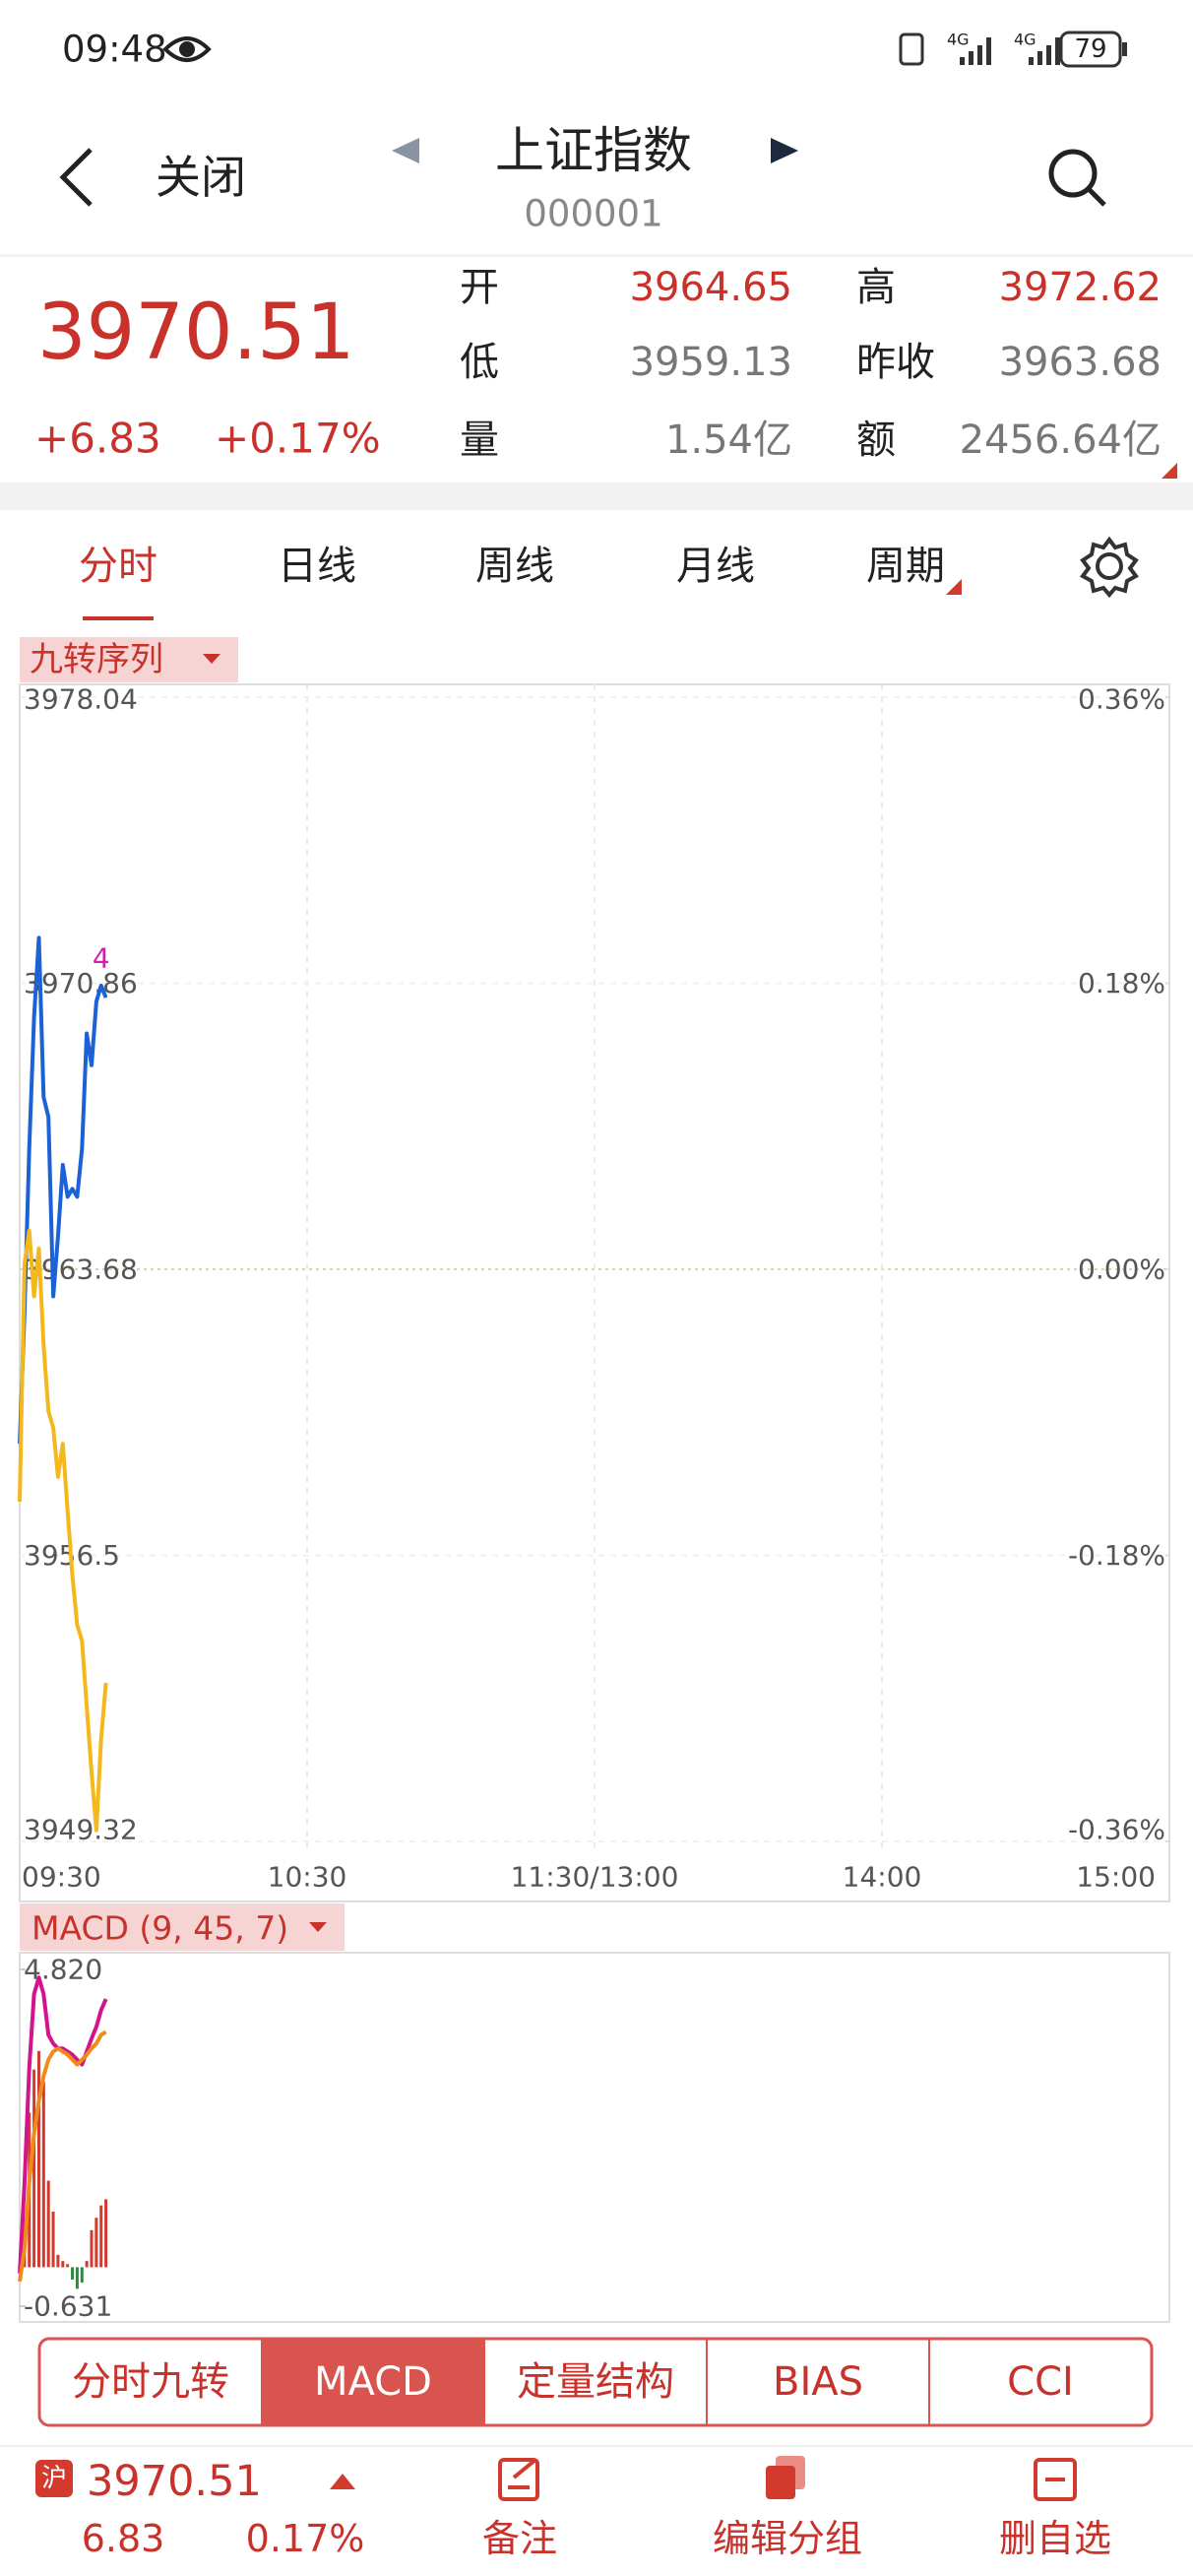  I want to click on x-tick-label: 15:00, so click(1116, 1877).